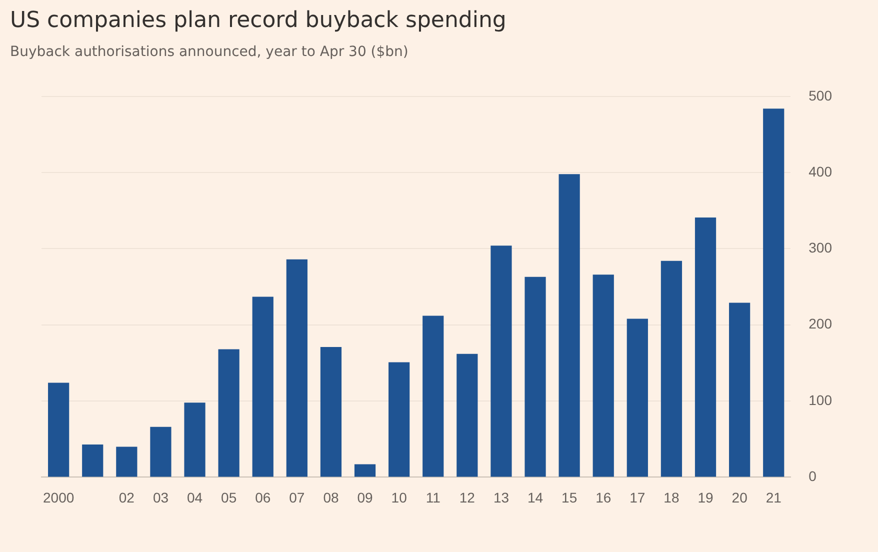 Image resolution: width=878 pixels, height=552 pixels. What do you see at coordinates (258, 20) in the screenshot?
I see `chart-title: US companies plan record buyback spending` at bounding box center [258, 20].